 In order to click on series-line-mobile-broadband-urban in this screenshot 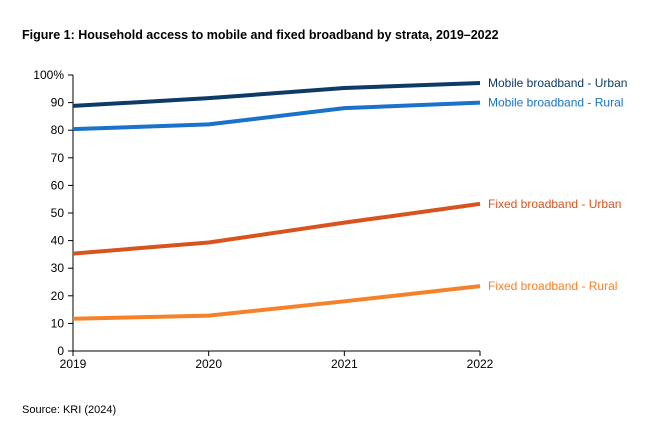, I will do `click(276, 94)`.